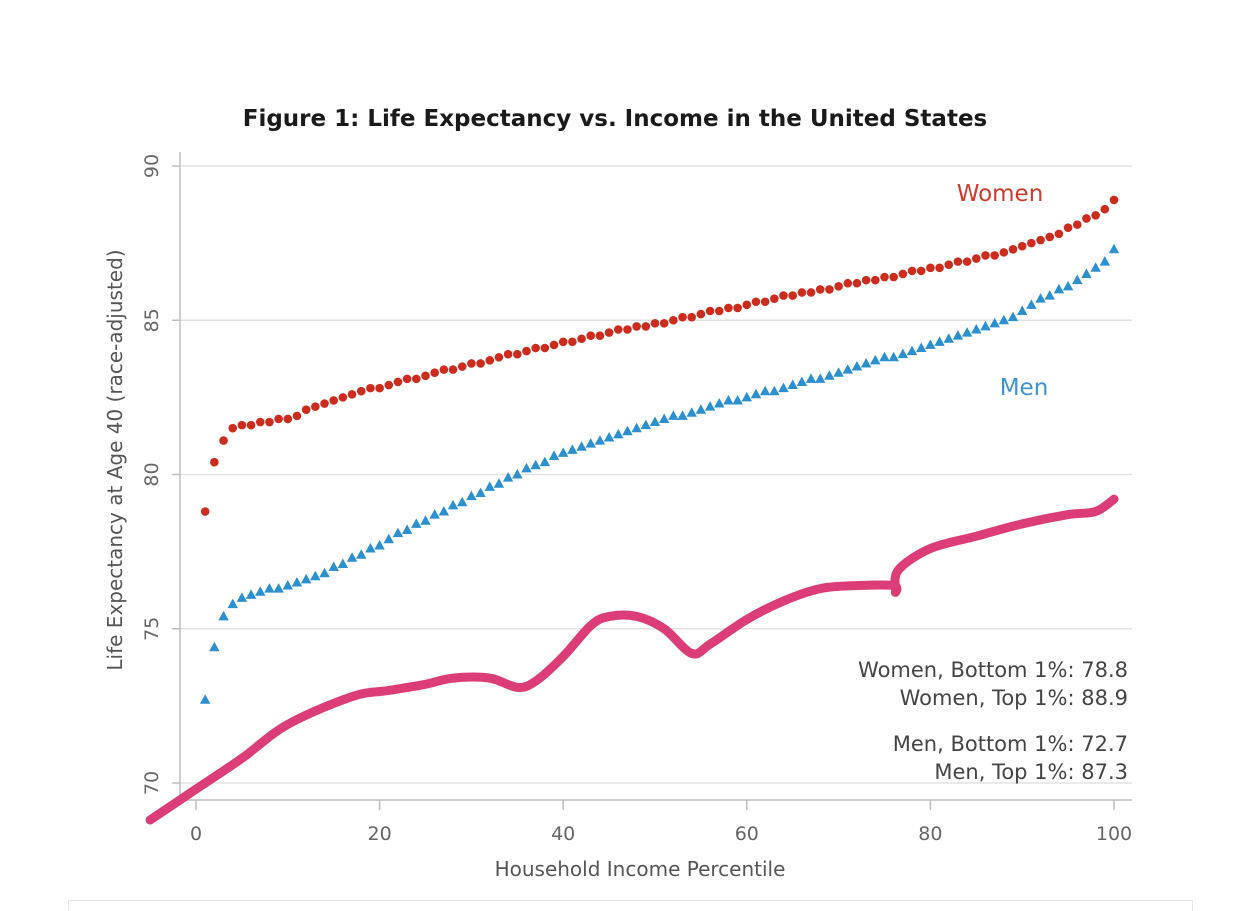  What do you see at coordinates (747, 834) in the screenshot?
I see `x-tick-label-60: 60` at bounding box center [747, 834].